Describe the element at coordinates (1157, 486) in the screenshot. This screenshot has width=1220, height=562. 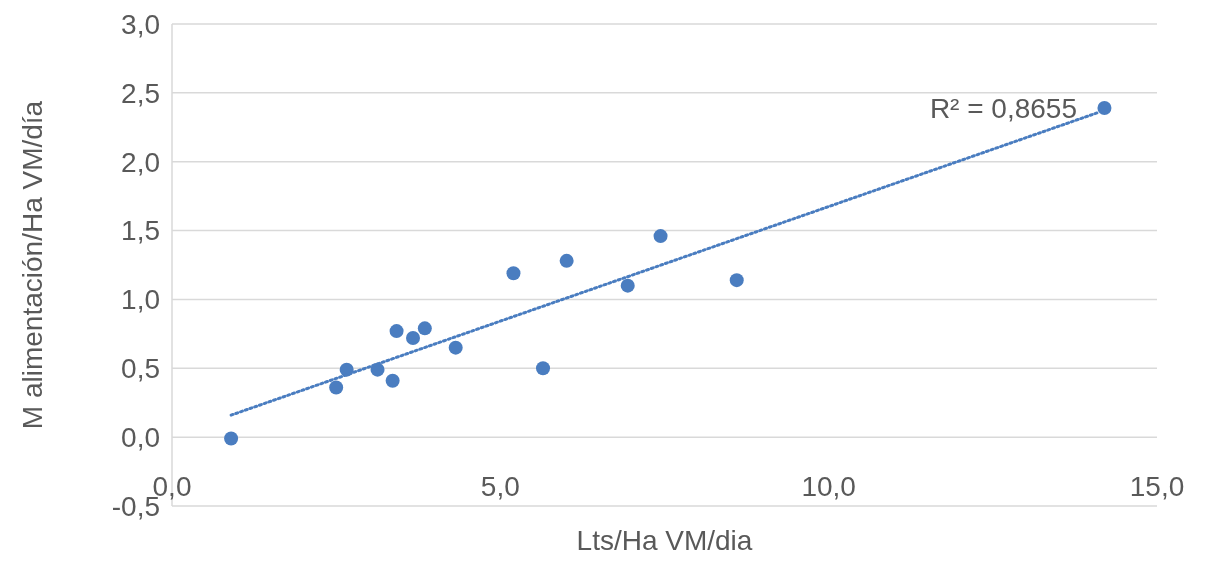
I see `x-tick-label: 15,0` at that location.